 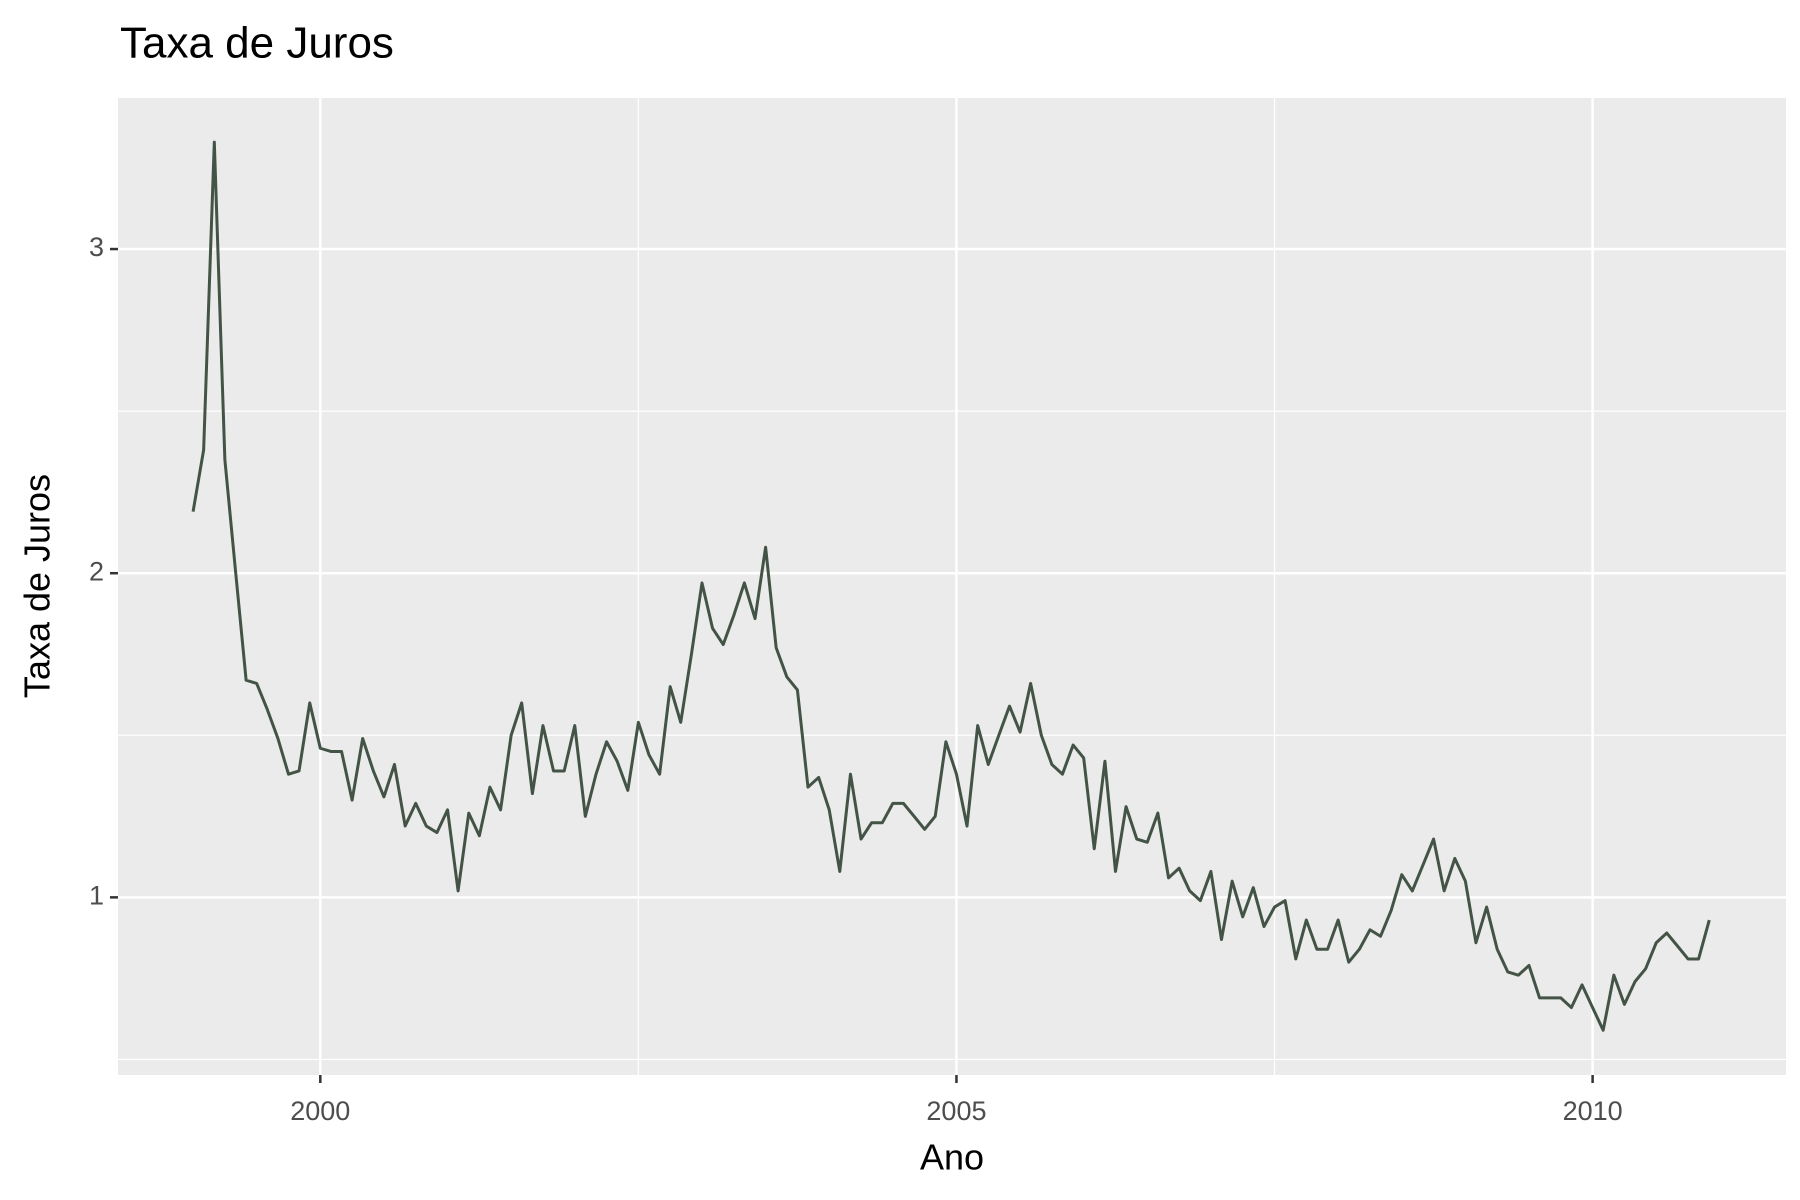 What do you see at coordinates (257, 43) in the screenshot?
I see `chart-title: Taxa de Juros` at bounding box center [257, 43].